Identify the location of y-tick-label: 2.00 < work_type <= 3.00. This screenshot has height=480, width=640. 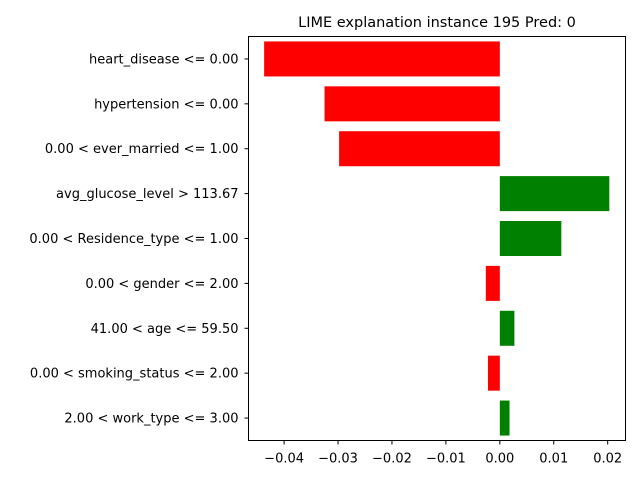
(151, 419).